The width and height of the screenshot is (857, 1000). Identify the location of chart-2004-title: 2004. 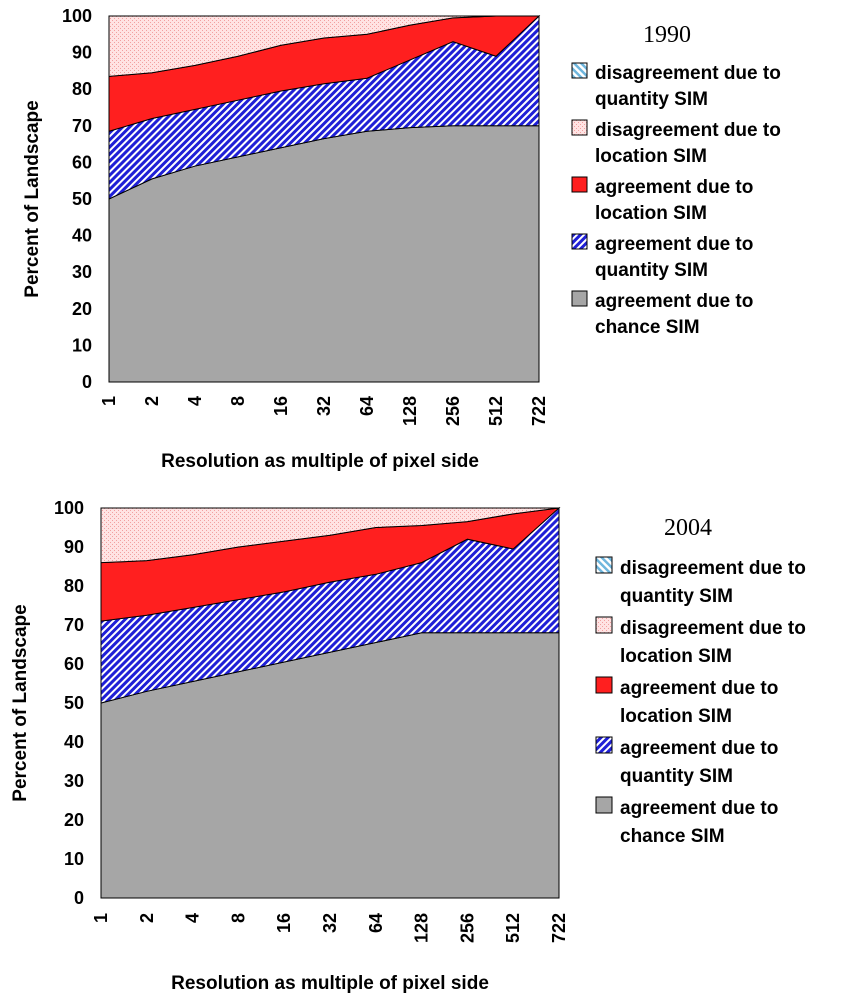
(688, 528).